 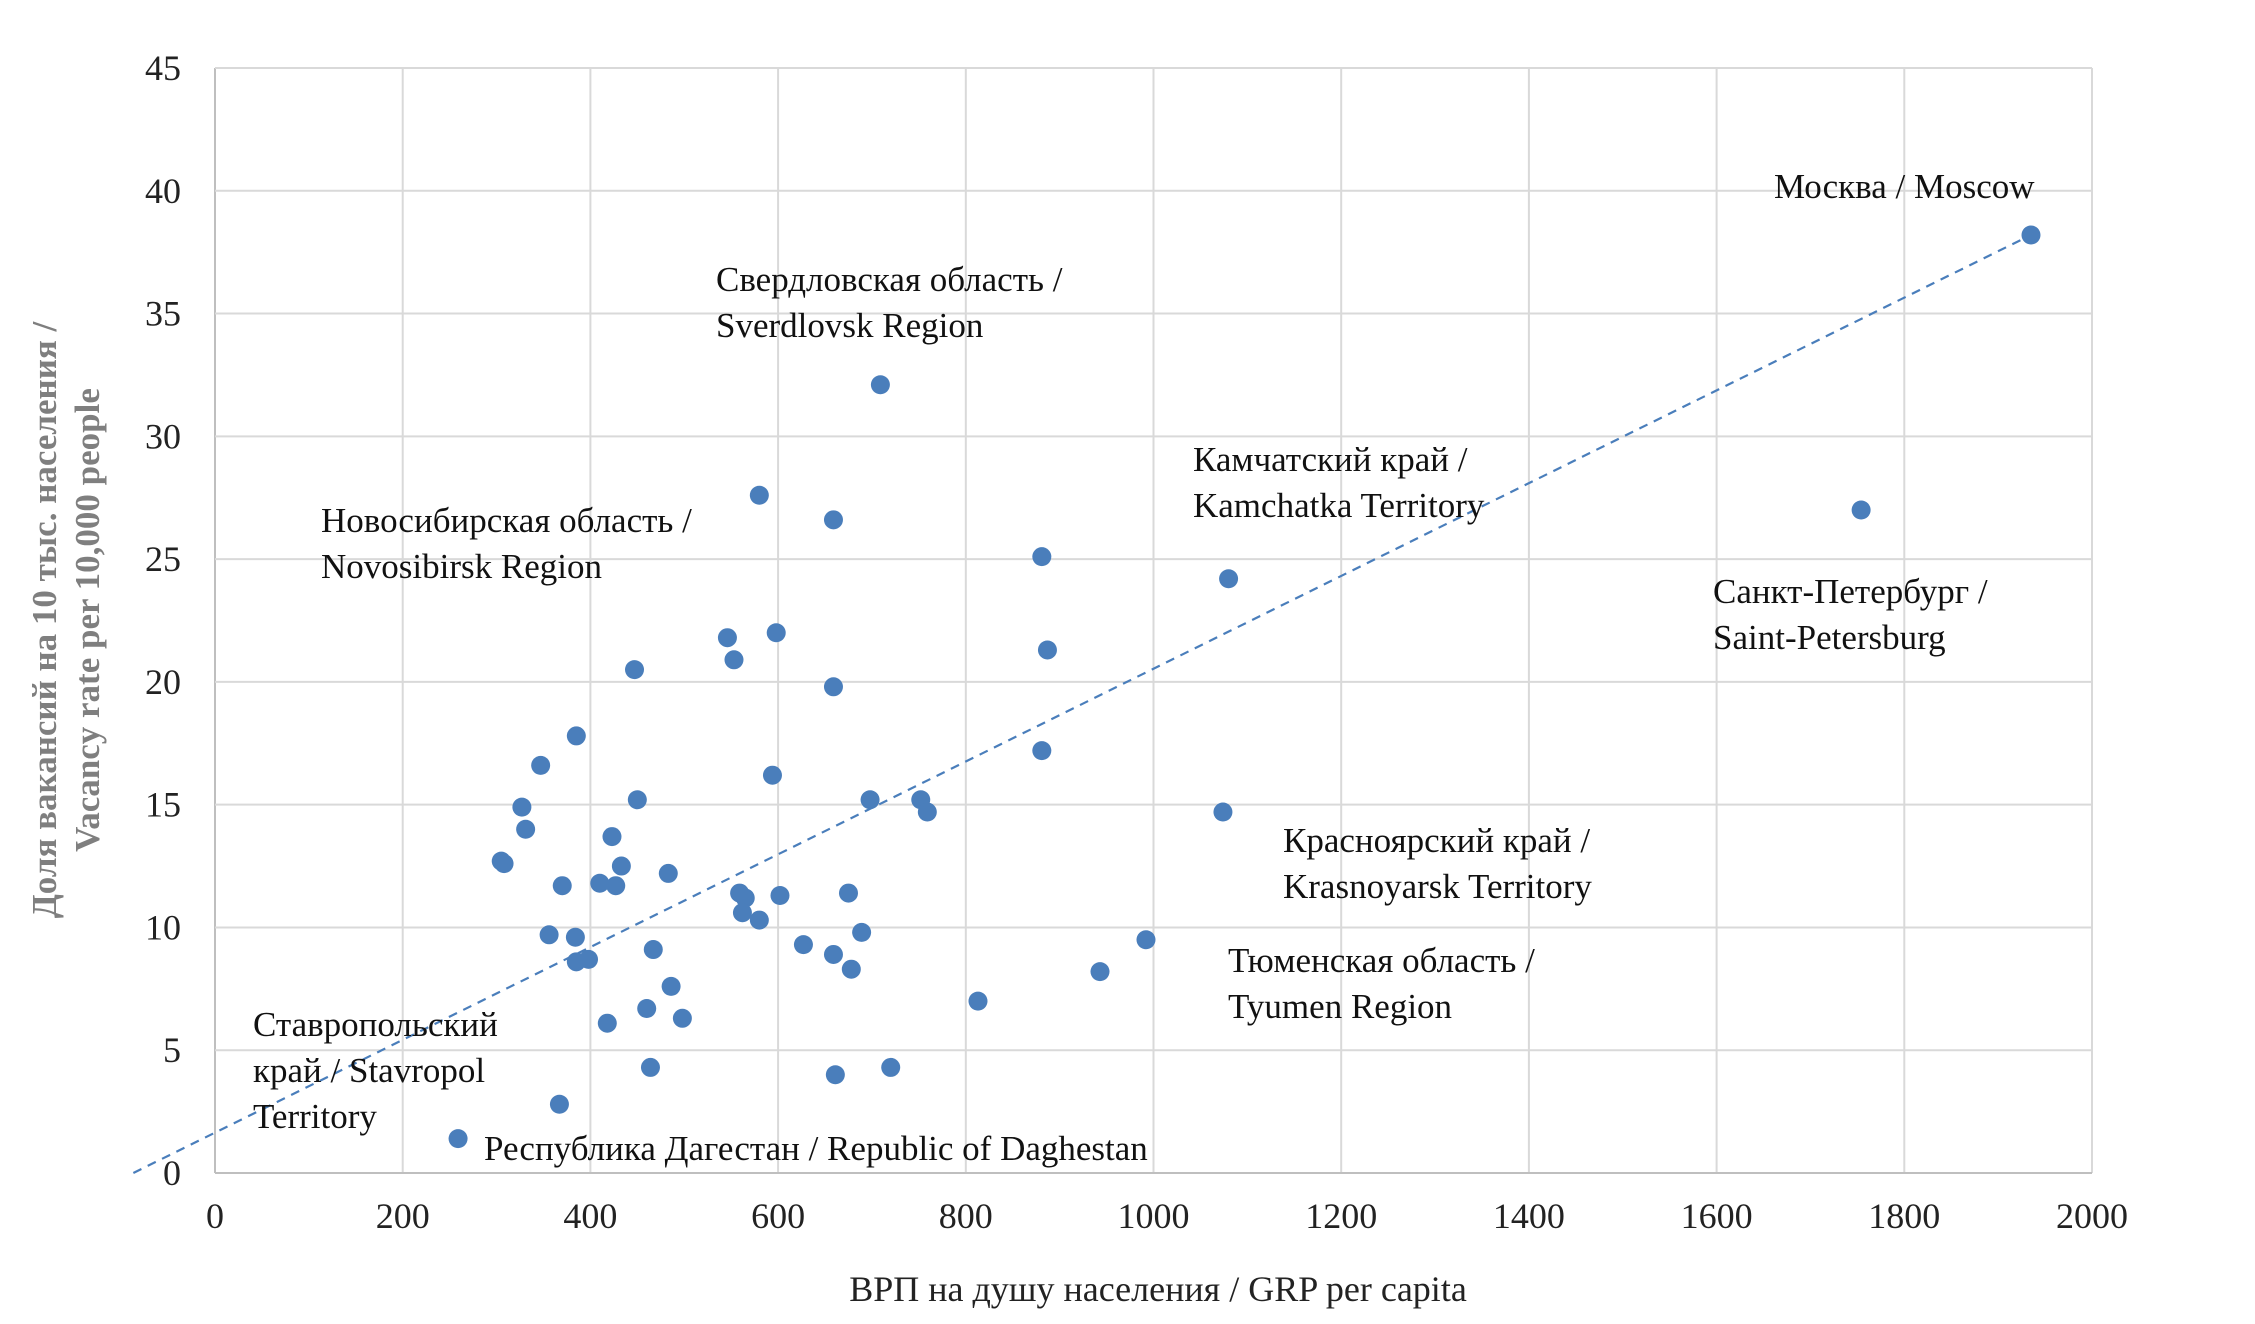 What do you see at coordinates (590, 1216) in the screenshot?
I see `x-tick-label: 400` at bounding box center [590, 1216].